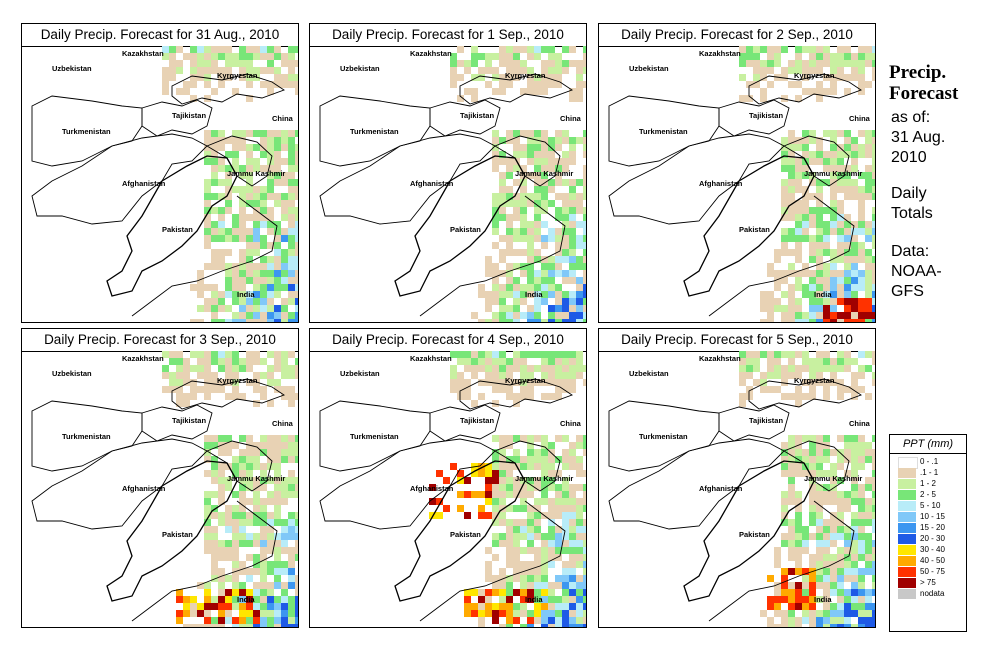 This screenshot has width=983, height=649. I want to click on map-label: Tajikistan, so click(766, 115).